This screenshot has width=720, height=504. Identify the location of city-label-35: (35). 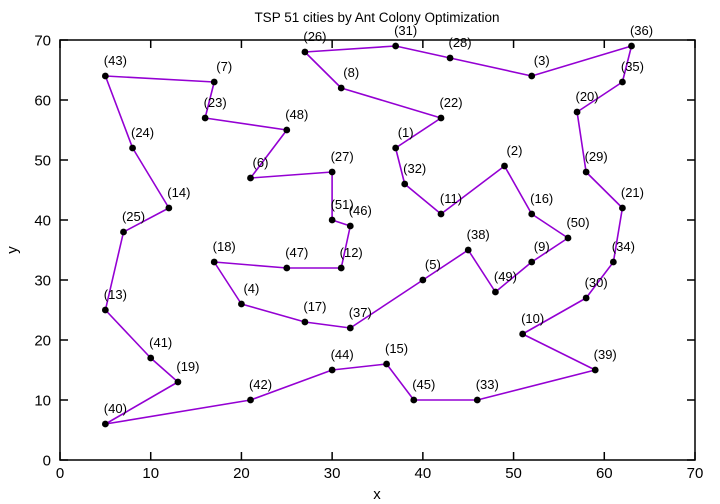
(632, 66).